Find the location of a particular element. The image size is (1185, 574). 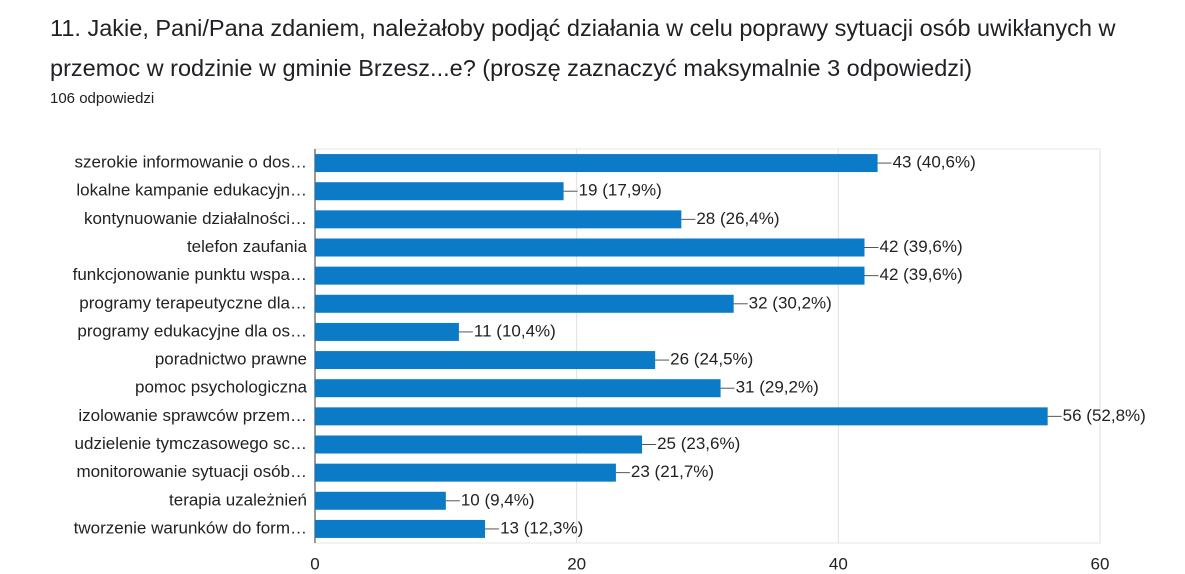

value-label: 25 (23,6%) is located at coordinates (698, 443).